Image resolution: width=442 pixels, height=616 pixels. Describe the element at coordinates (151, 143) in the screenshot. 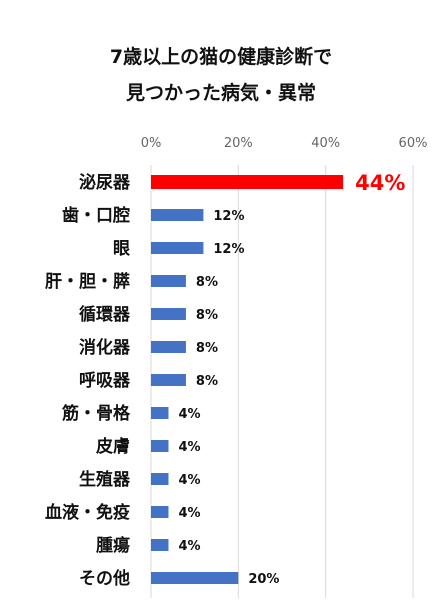

I see `x-tick-label: 0%` at that location.